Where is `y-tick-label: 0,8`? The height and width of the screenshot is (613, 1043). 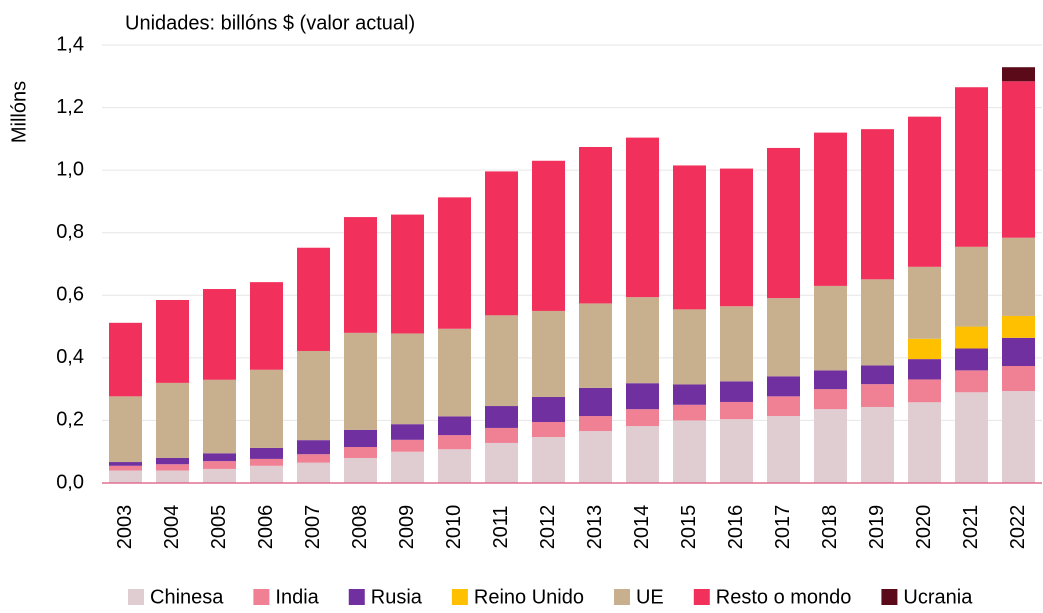
y-tick-label: 0,8 is located at coordinates (70, 232).